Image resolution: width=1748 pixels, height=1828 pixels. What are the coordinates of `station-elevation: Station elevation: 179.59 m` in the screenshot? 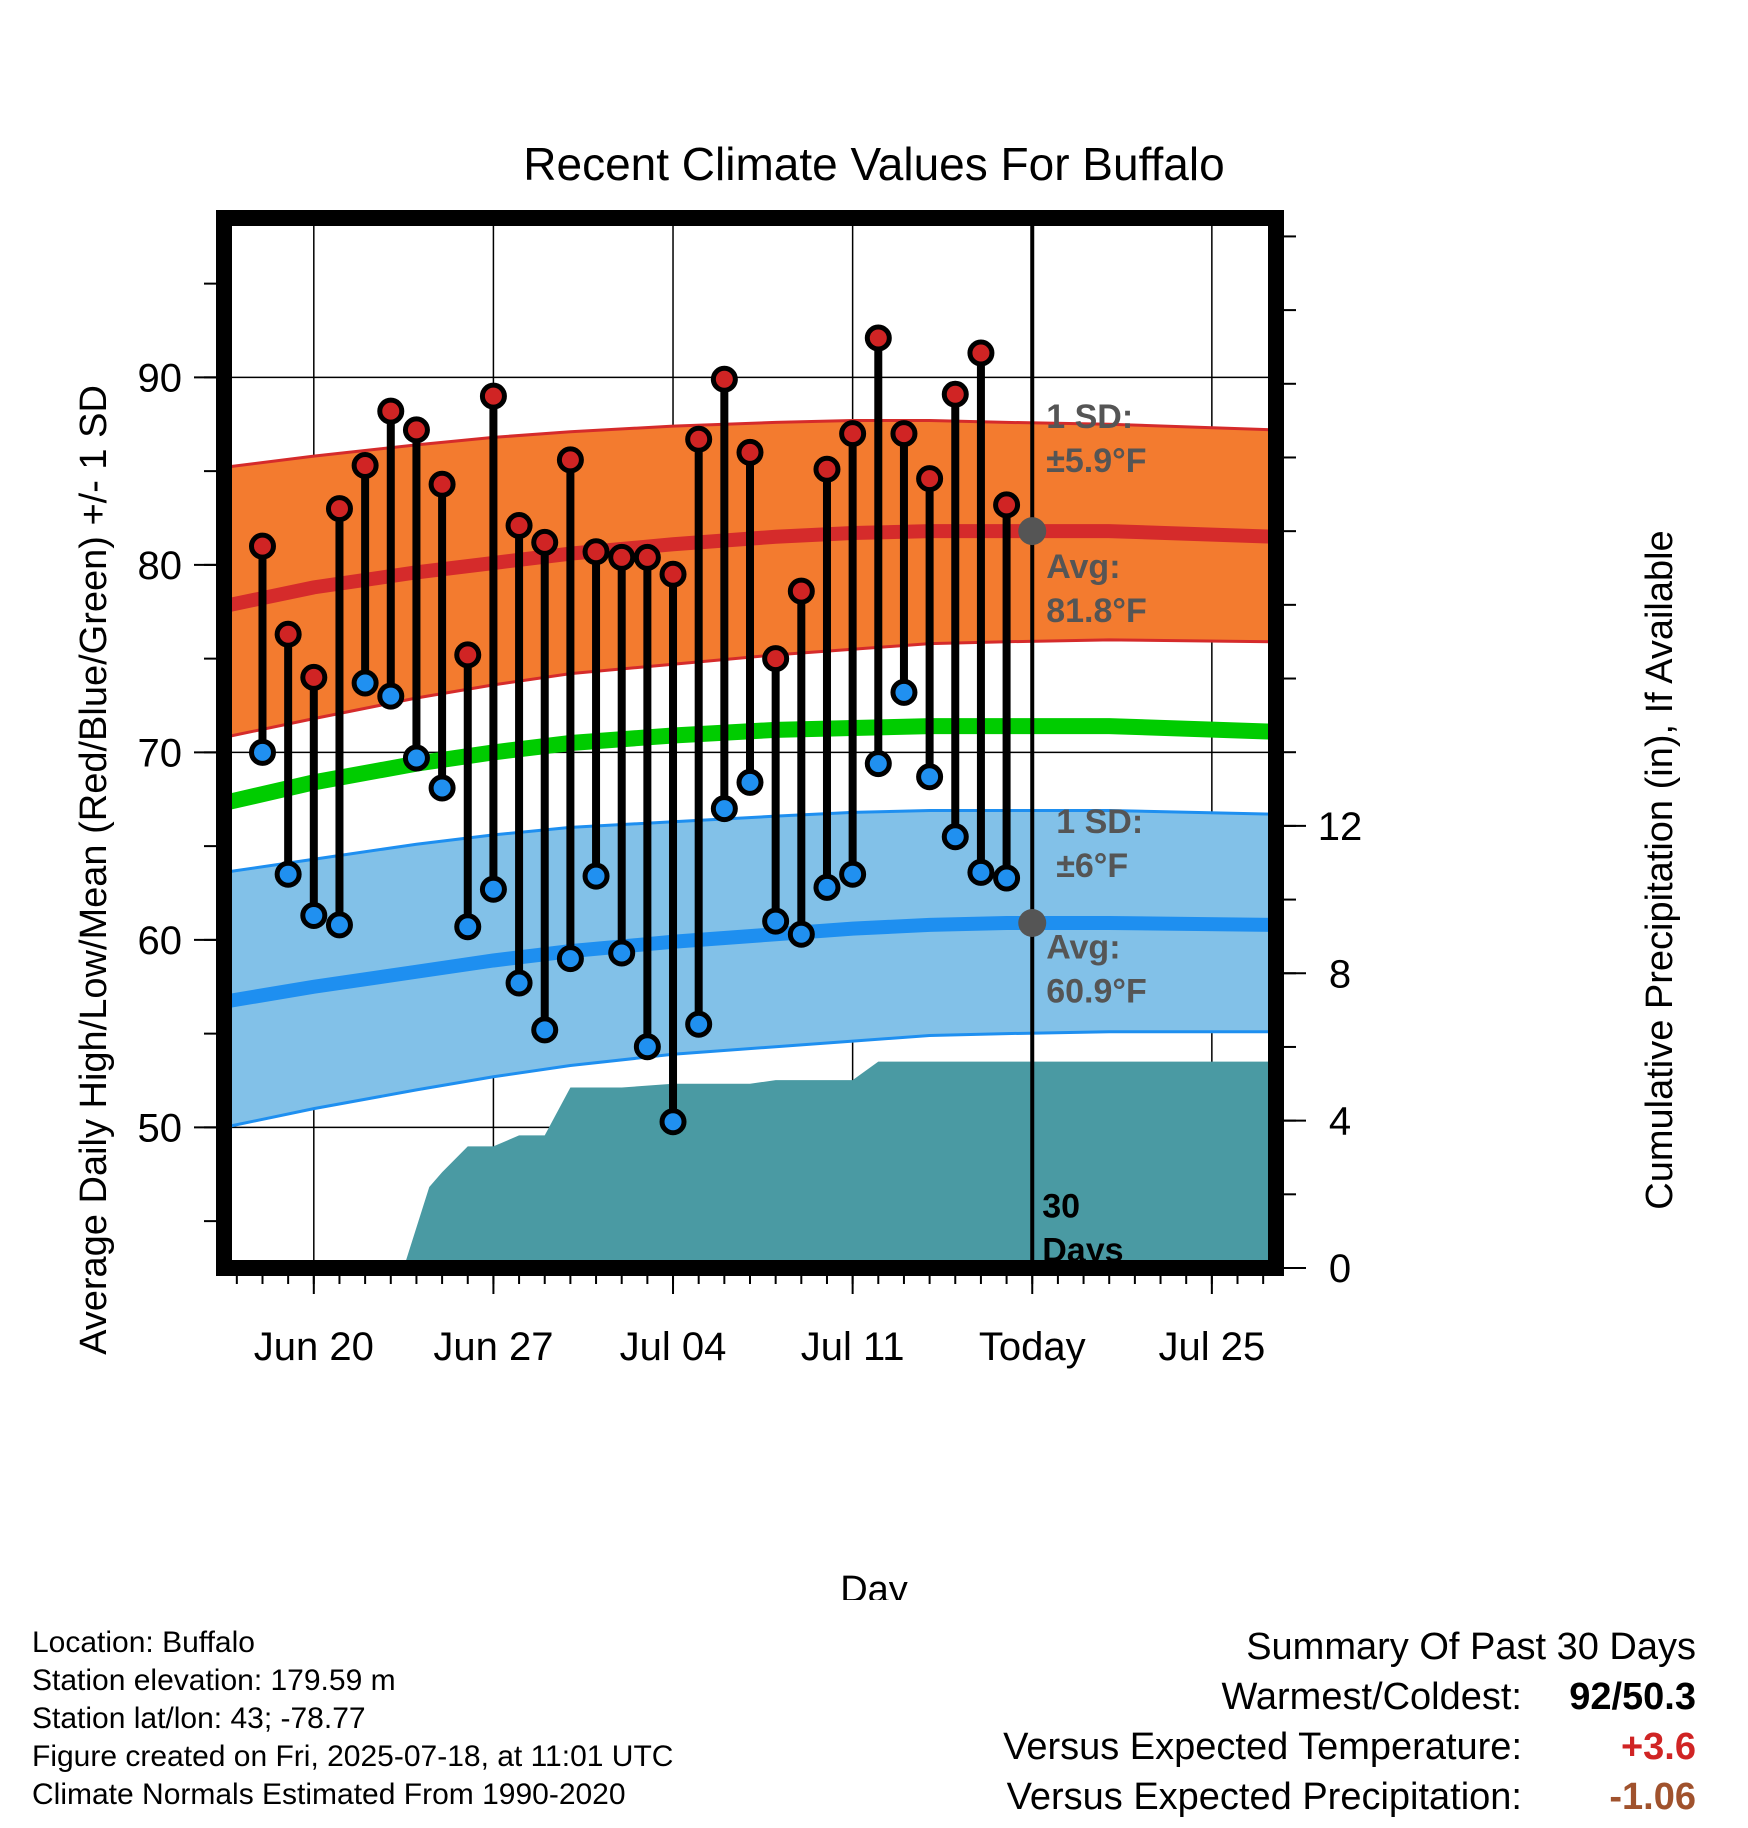 It's located at (214, 1680).